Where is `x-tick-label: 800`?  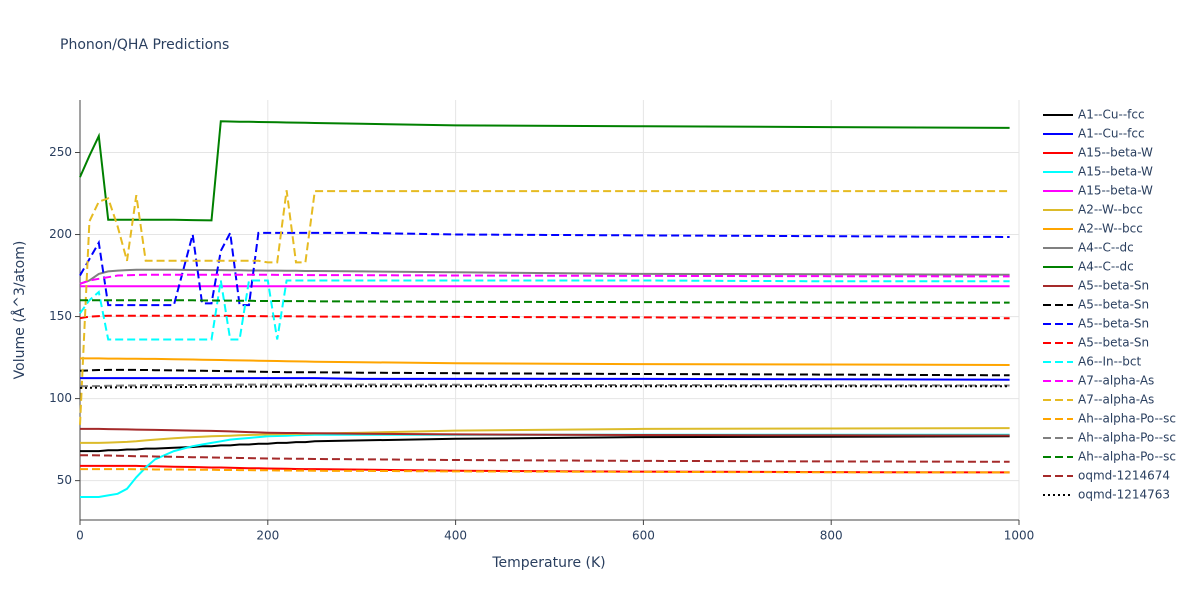 x-tick-label: 800 is located at coordinates (831, 536).